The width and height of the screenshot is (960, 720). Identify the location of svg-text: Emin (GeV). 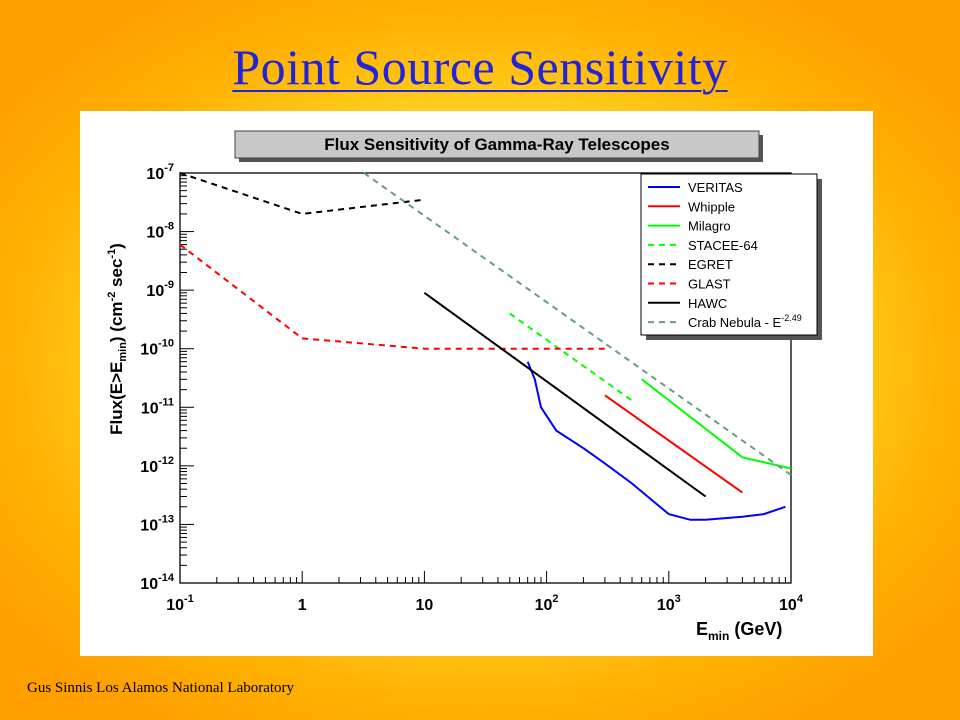
(739, 631).